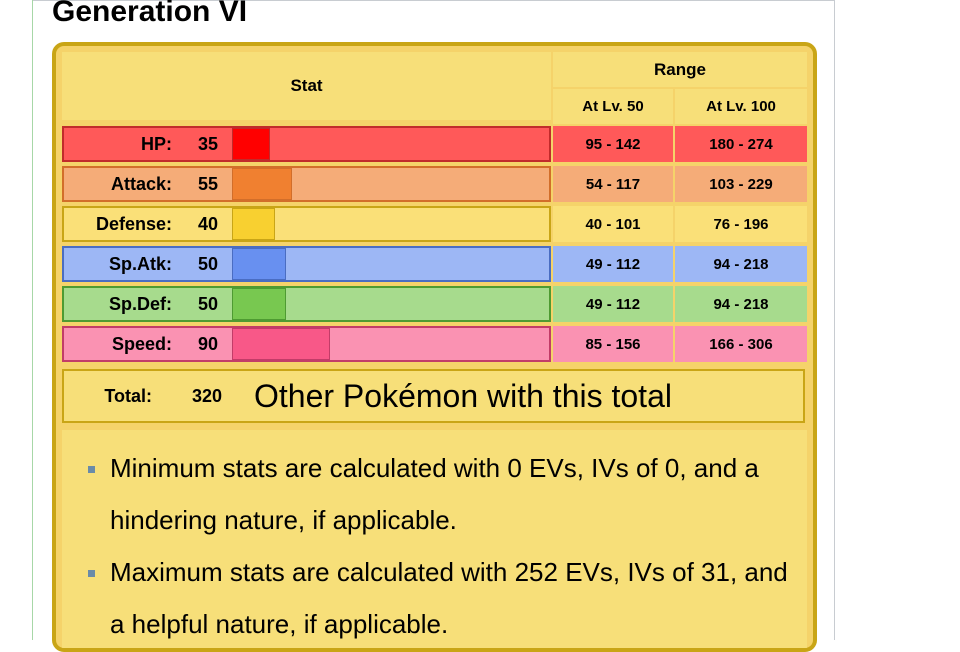 This screenshot has height=652, width=960. Describe the element at coordinates (207, 395) in the screenshot. I see `total-value: 320` at that location.